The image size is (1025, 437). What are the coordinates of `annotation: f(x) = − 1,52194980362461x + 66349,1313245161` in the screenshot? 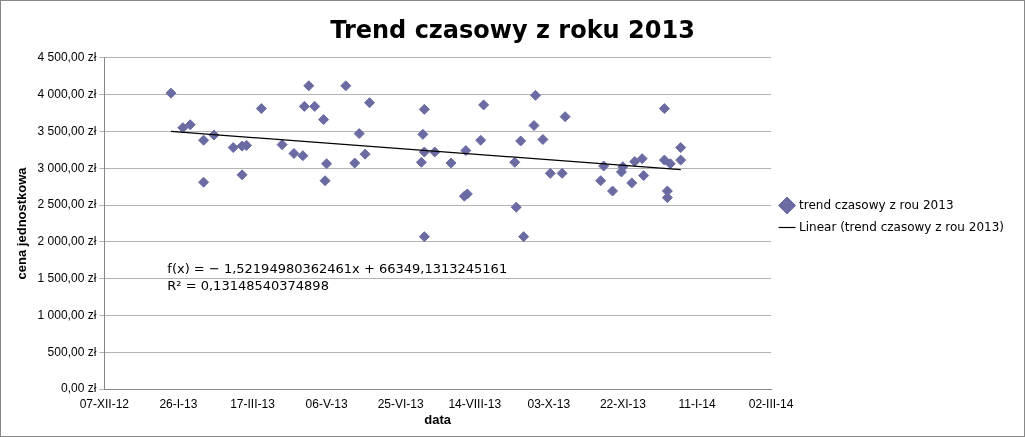 It's located at (337, 268).